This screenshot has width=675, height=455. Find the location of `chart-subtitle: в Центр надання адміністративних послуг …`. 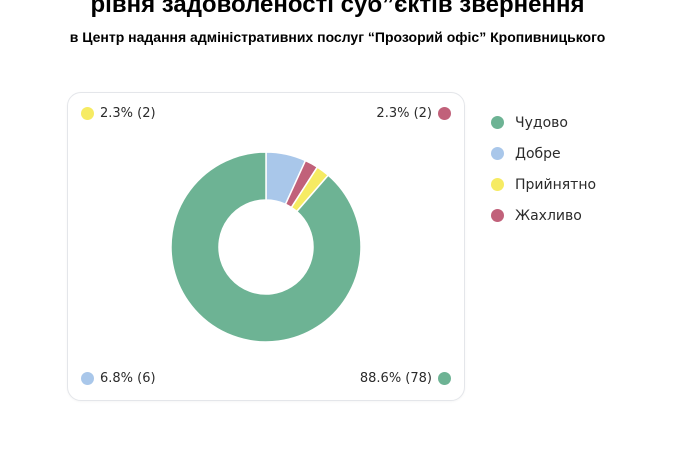

chart-subtitle: в Центр надання адміністративних послуг … is located at coordinates (337, 37).